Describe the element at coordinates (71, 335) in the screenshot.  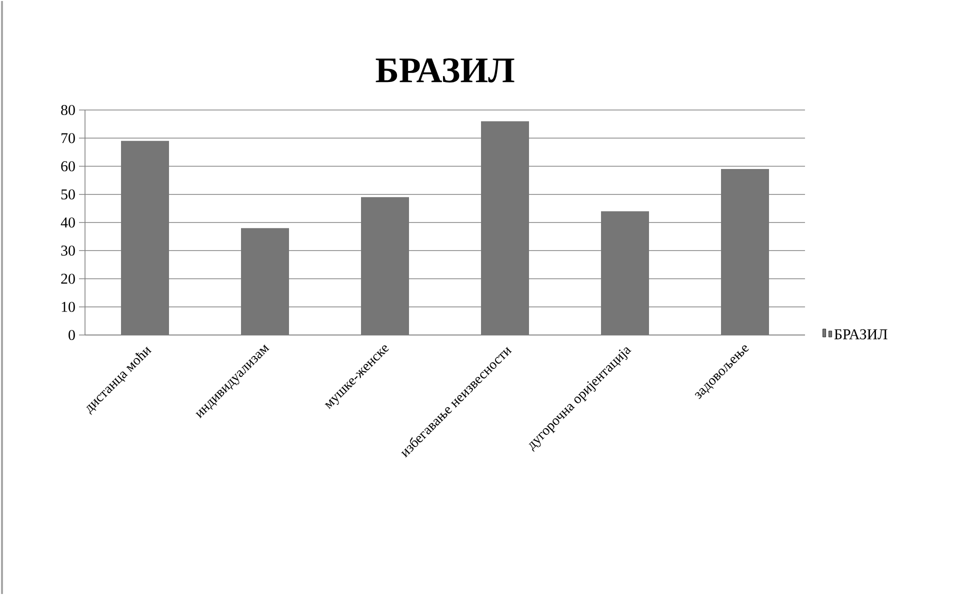
I see `y-tick-label: 0` at that location.